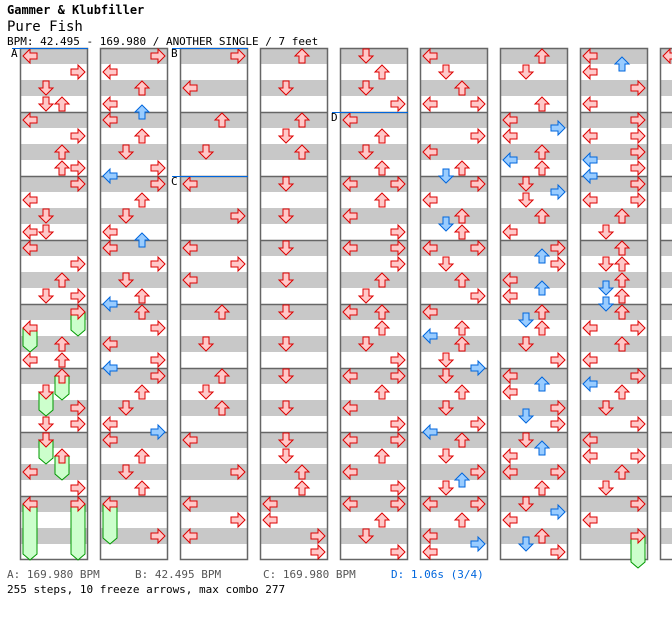  What do you see at coordinates (437, 574) in the screenshot?
I see `stop-d: D: 1.06s (3/4)` at bounding box center [437, 574].